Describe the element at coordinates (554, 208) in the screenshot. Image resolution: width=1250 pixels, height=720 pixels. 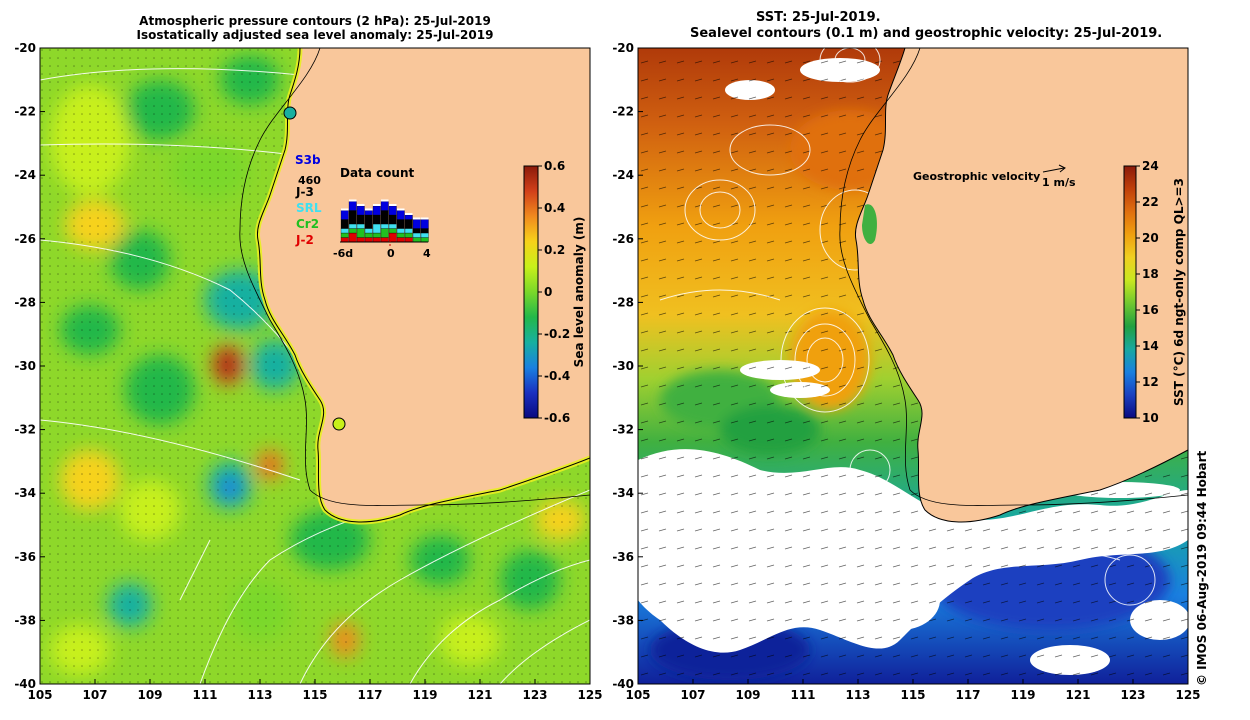
I see `colorbar-tick-label: 0.4` at that location.